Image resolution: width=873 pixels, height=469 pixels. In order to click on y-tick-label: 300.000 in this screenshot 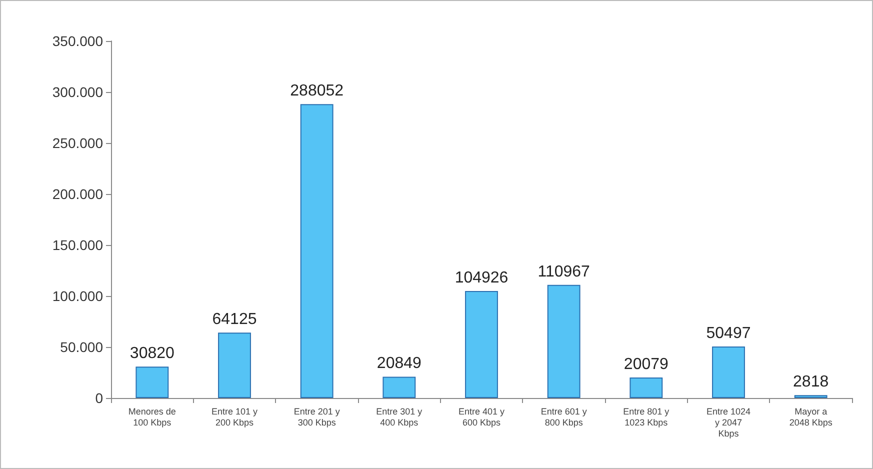, I will do `click(78, 92)`.